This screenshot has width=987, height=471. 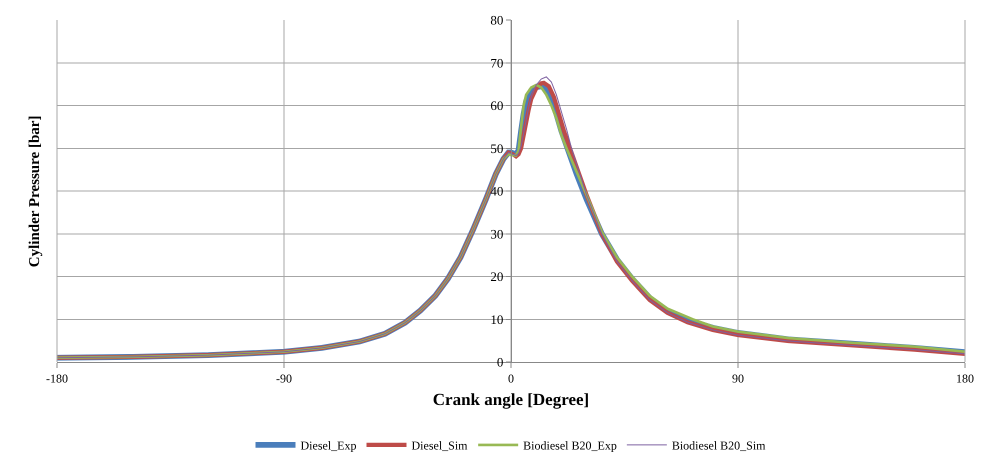 What do you see at coordinates (35, 192) in the screenshot?
I see `y-axis-title: Cylinder Pressure [bar]` at bounding box center [35, 192].